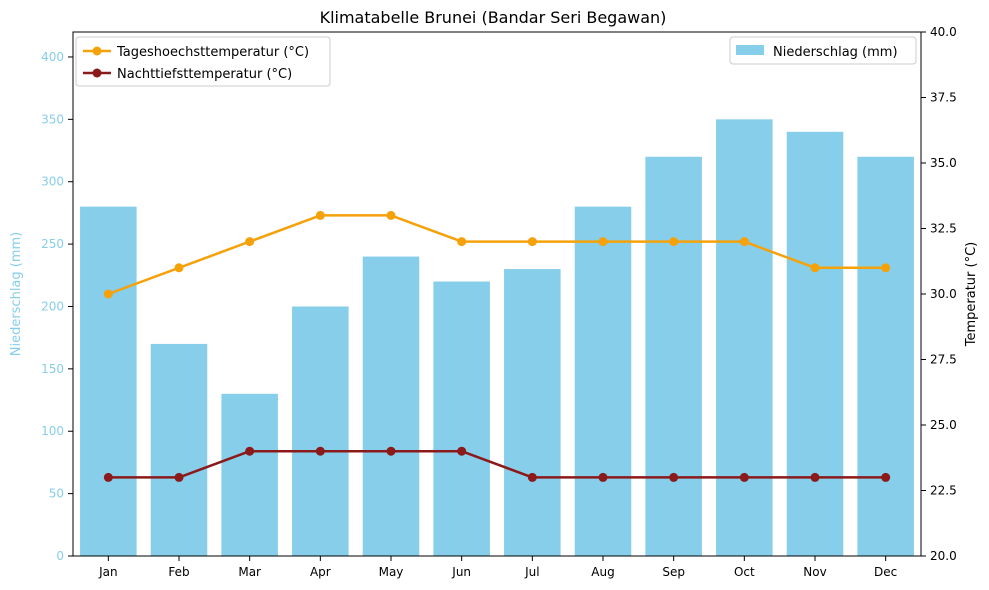 This screenshot has width=989, height=590. I want to click on high-temp-point-sep, so click(674, 242).